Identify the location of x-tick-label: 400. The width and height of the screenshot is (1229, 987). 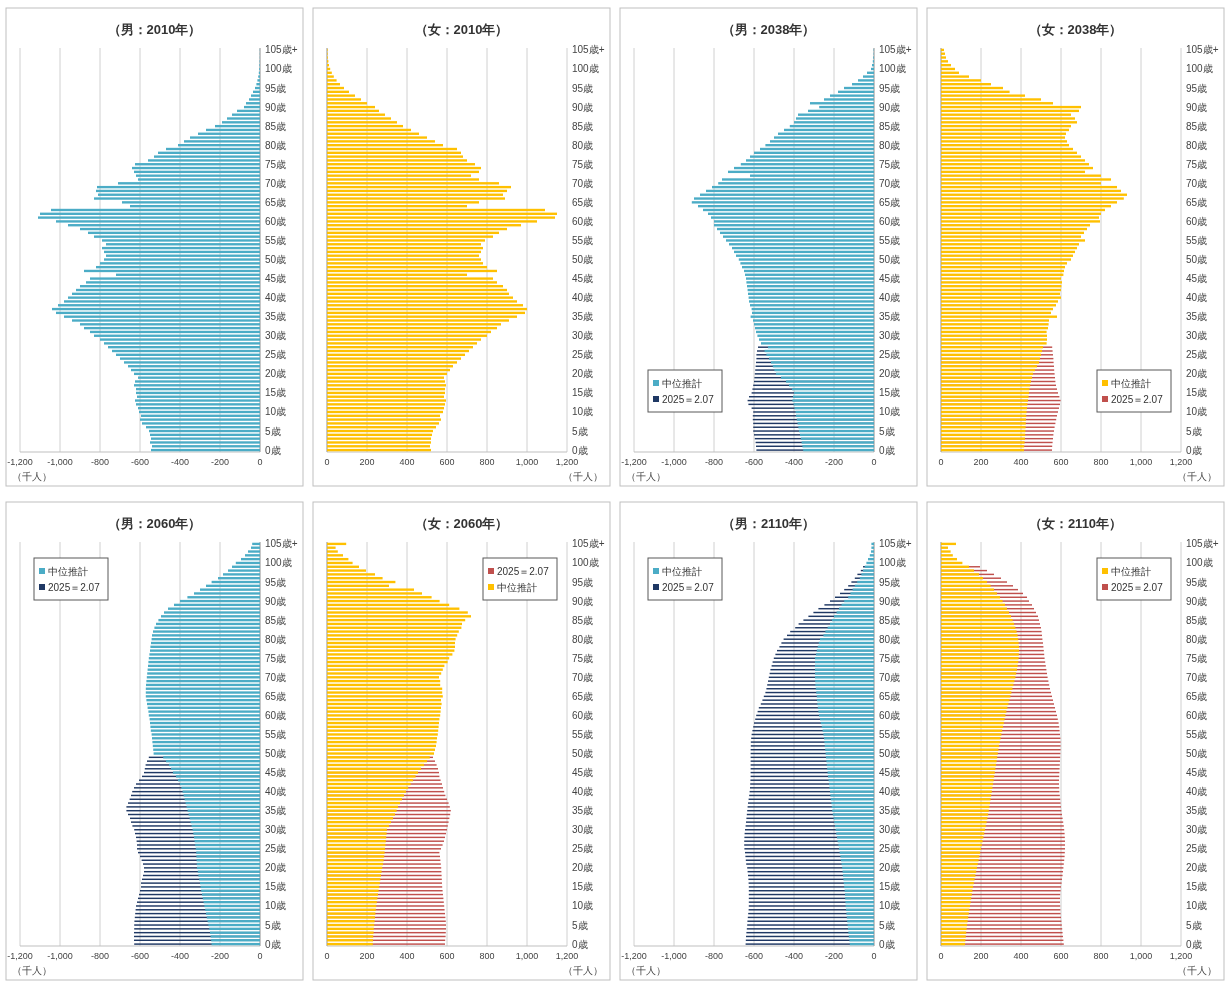
(1021, 956).